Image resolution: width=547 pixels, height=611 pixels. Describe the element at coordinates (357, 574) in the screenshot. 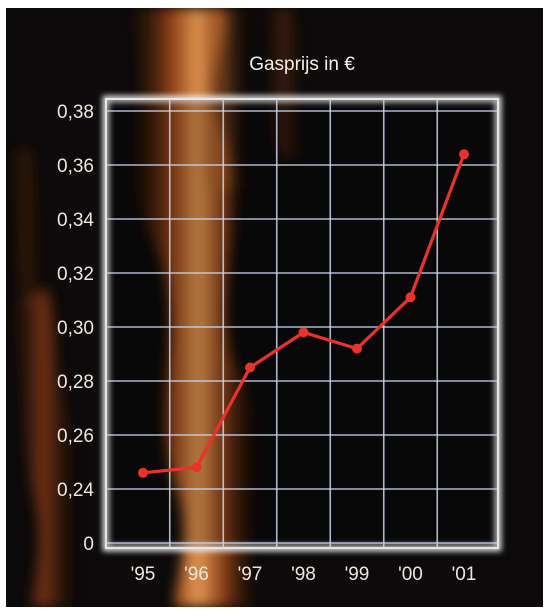

I see `x-tick-label: '99` at that location.